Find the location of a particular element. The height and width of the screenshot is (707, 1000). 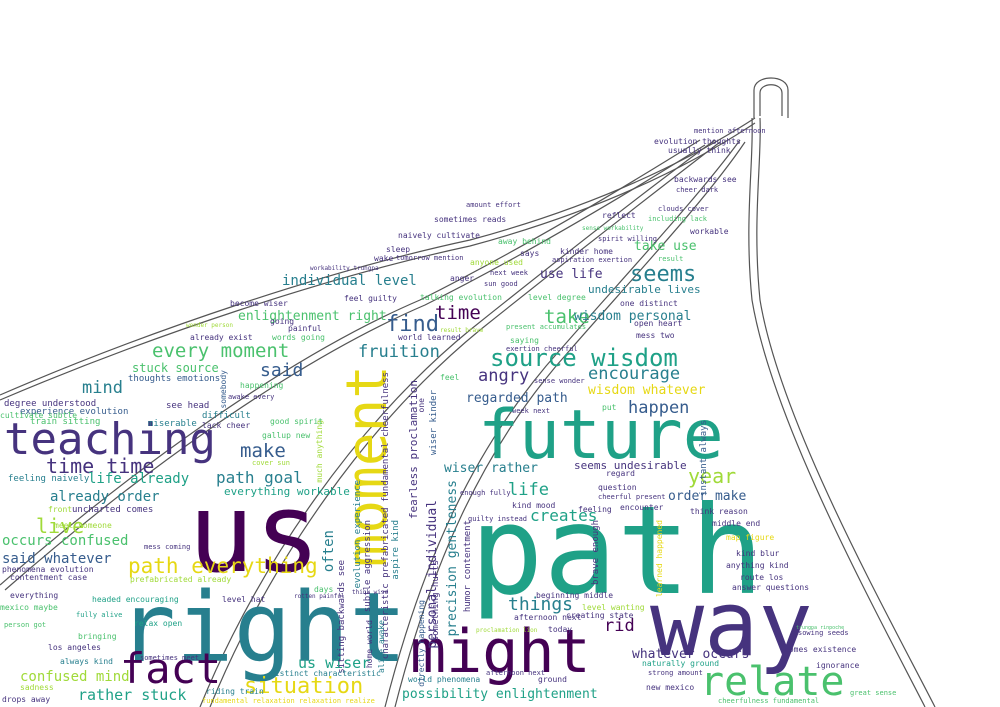

word-lack-cheer: lack cheer is located at coordinates (226, 425).